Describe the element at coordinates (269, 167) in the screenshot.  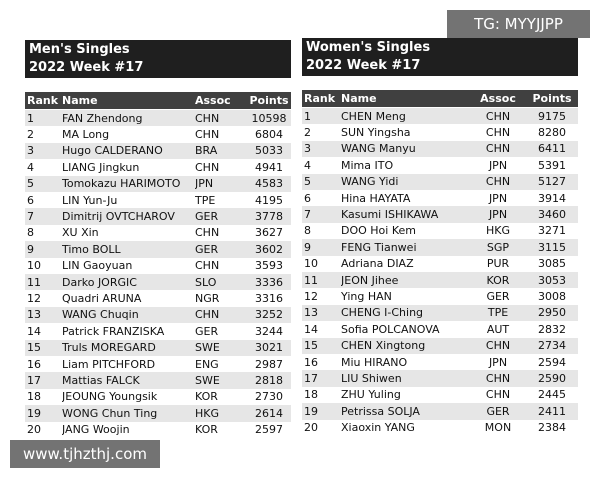
I see `table-cell: 4941` at that location.